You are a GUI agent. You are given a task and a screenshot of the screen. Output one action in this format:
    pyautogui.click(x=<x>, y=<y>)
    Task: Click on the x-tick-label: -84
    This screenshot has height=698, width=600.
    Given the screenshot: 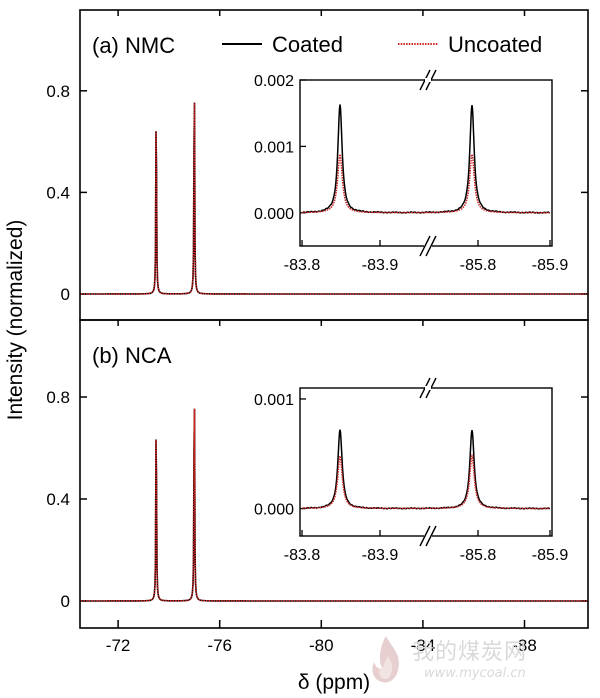 What is the action you would take?
    pyautogui.click(x=423, y=645)
    